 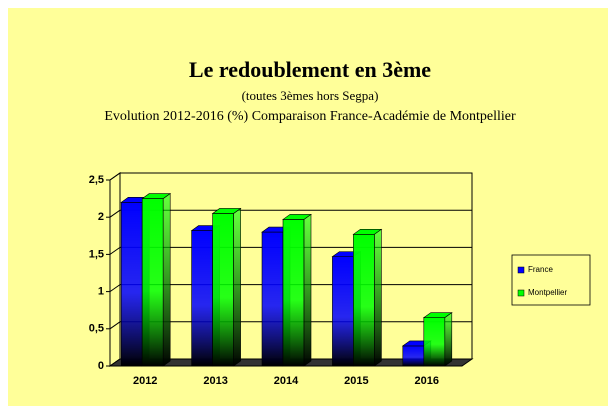 What do you see at coordinates (96, 254) in the screenshot?
I see `y-tick-label: 1,5` at bounding box center [96, 254].